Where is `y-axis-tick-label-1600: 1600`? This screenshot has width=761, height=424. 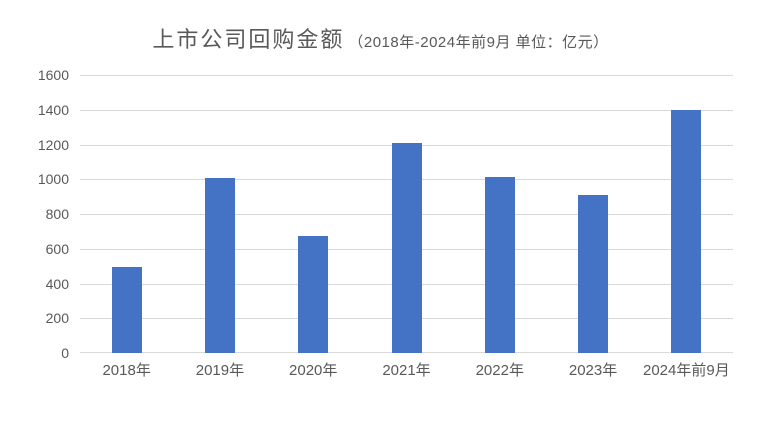 y-axis-tick-label-1600: 1600 is located at coordinates (53, 75).